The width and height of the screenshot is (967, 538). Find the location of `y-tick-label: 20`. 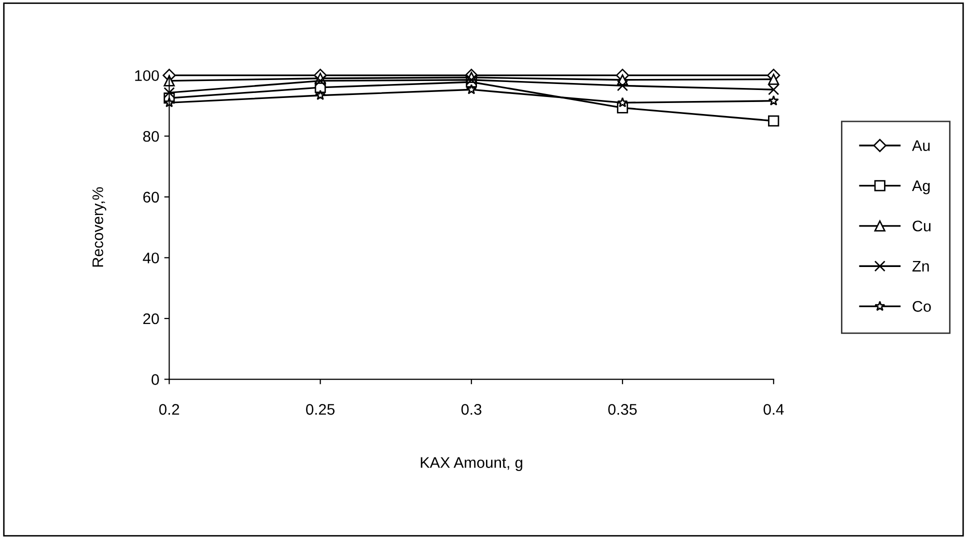

y-tick-label: 20 is located at coordinates (151, 318).